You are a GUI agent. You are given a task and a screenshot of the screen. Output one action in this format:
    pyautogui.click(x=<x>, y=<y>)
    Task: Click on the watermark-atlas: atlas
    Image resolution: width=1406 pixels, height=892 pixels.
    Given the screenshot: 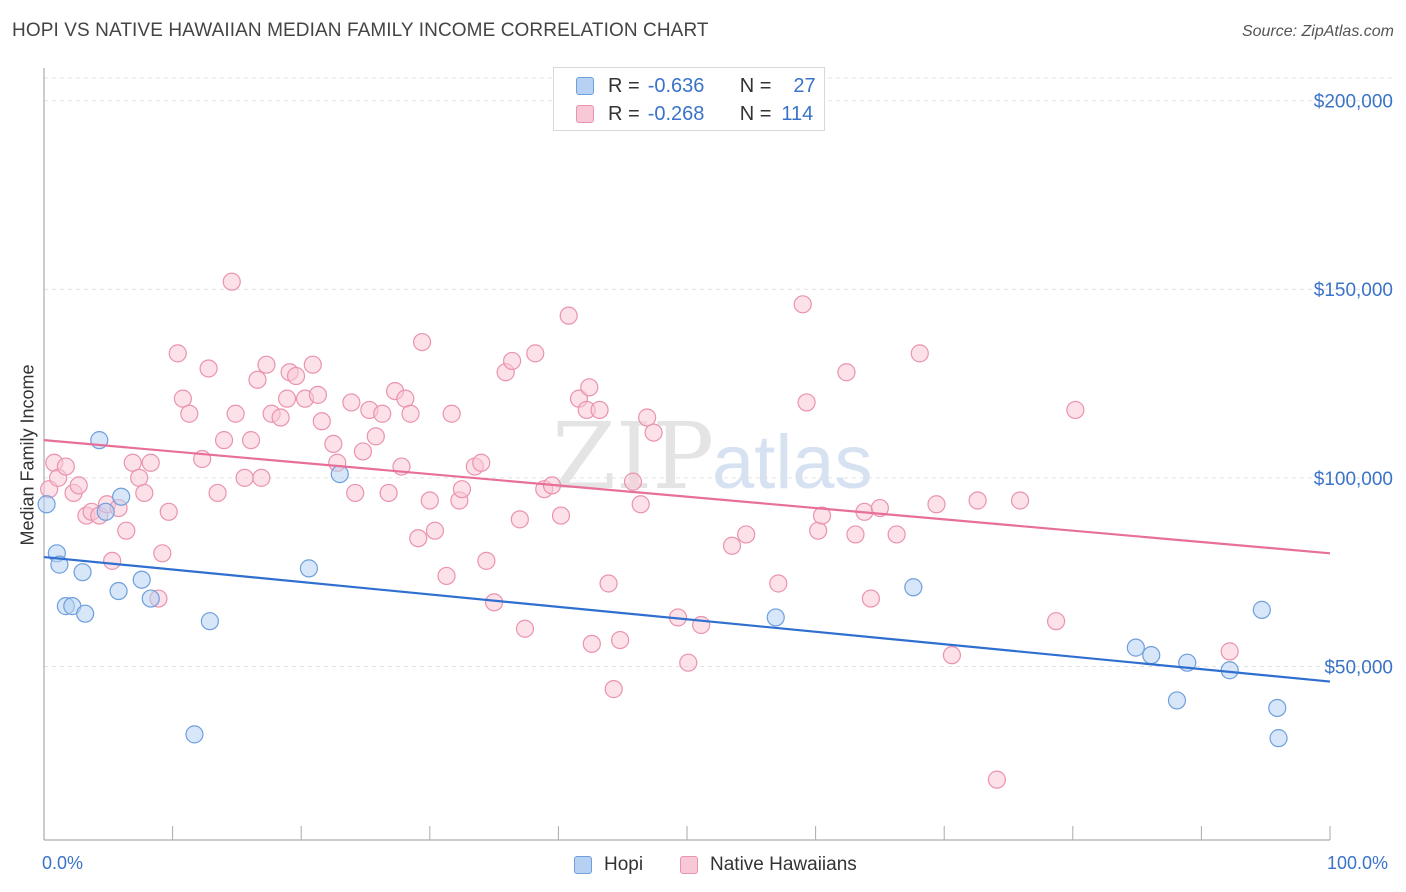 What is the action you would take?
    pyautogui.click(x=792, y=462)
    